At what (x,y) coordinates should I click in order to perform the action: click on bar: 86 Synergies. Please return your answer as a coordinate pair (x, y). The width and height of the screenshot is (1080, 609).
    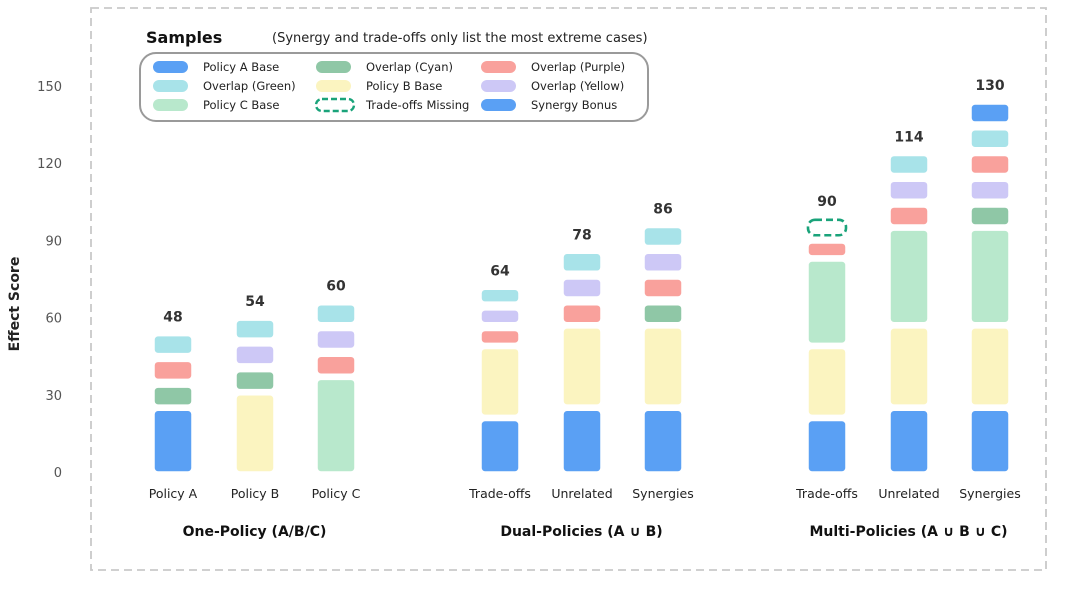
    Looking at the image, I should click on (662, 351).